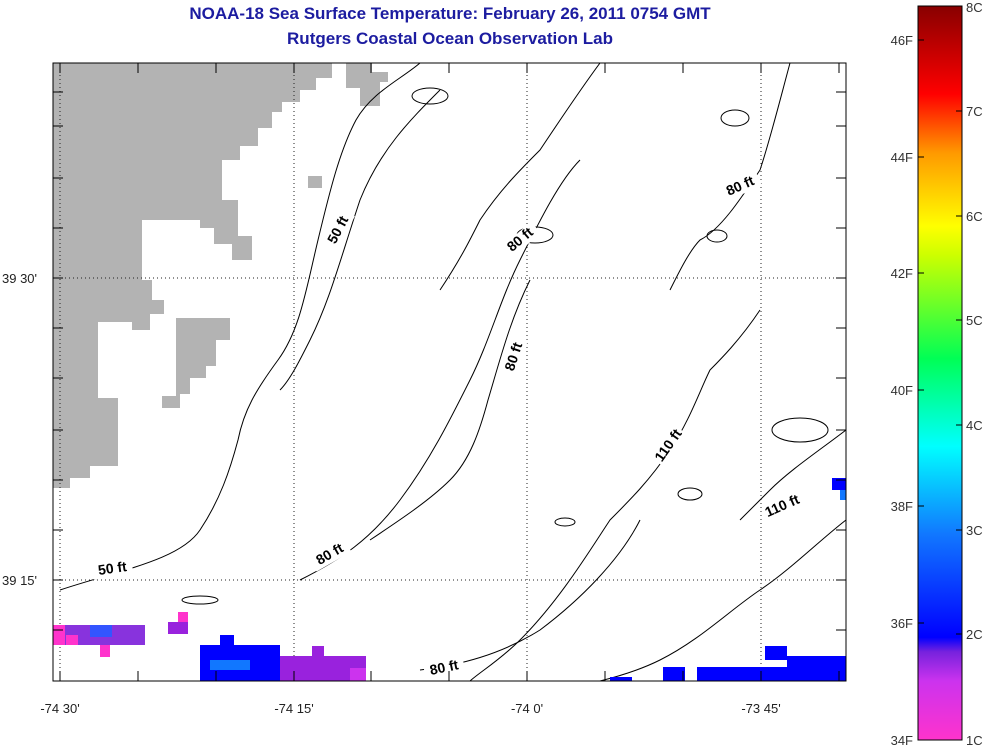 The image size is (992, 754). Describe the element at coordinates (974, 425) in the screenshot. I see `colorbar-celsius-label: 4C` at that location.